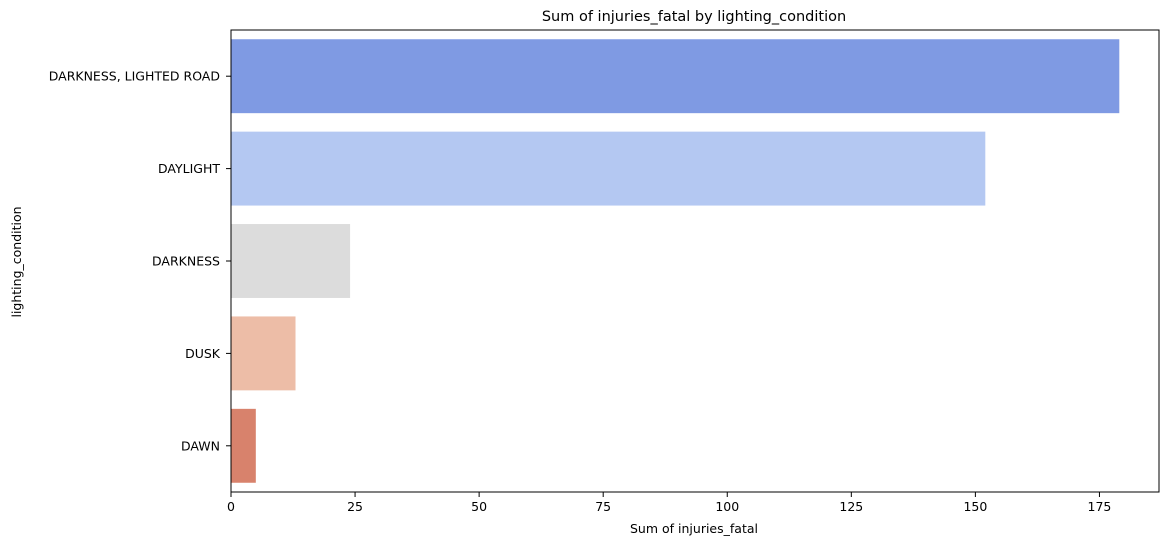 Image resolution: width=1169 pixels, height=549 pixels. Describe the element at coordinates (186, 261) in the screenshot. I see `y-tick-label: DARKNESS` at that location.